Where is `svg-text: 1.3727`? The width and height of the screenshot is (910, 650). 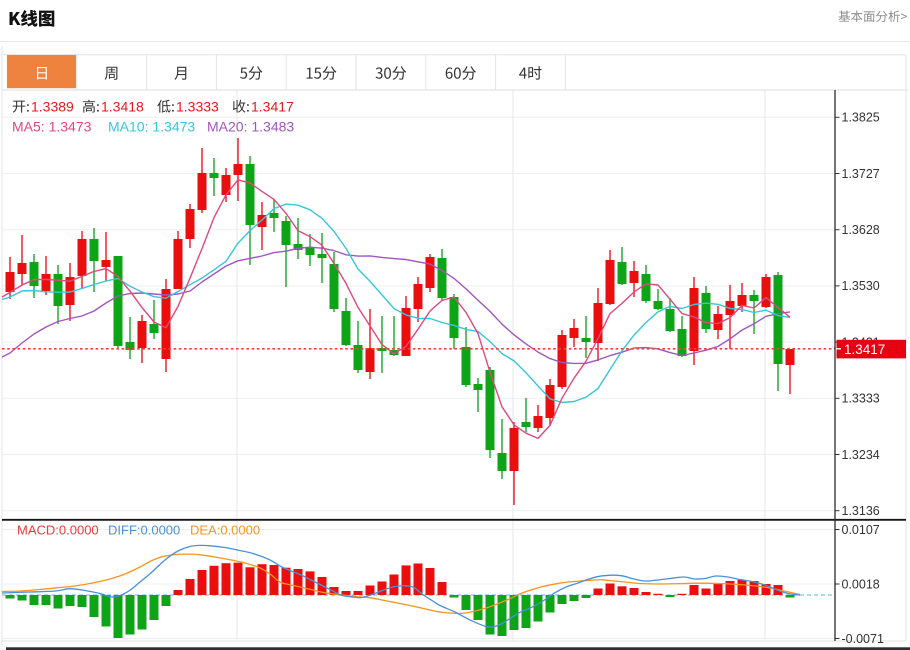
svg-text: 1.3727 is located at coordinates (861, 174).